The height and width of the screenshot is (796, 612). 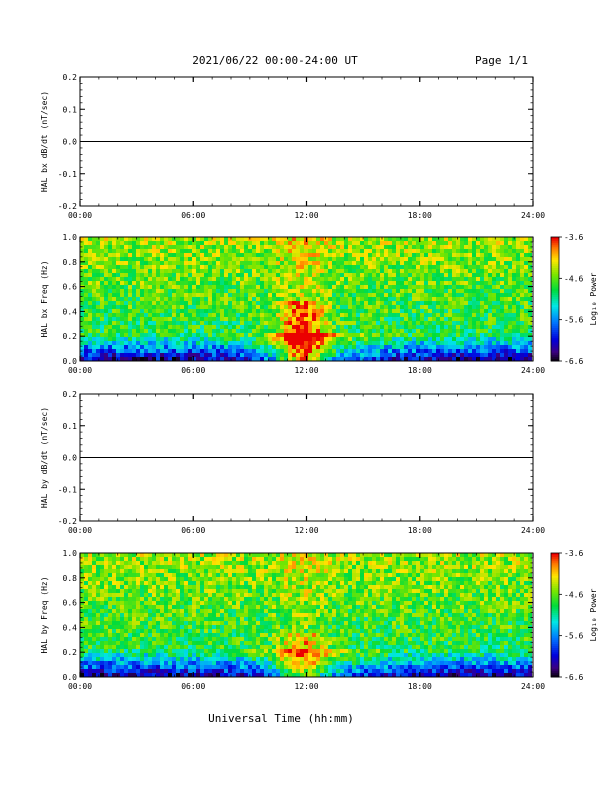 What do you see at coordinates (44, 141) in the screenshot?
I see `y-axis-label: HAL bx dB/dt (nT/sec)` at bounding box center [44, 141].